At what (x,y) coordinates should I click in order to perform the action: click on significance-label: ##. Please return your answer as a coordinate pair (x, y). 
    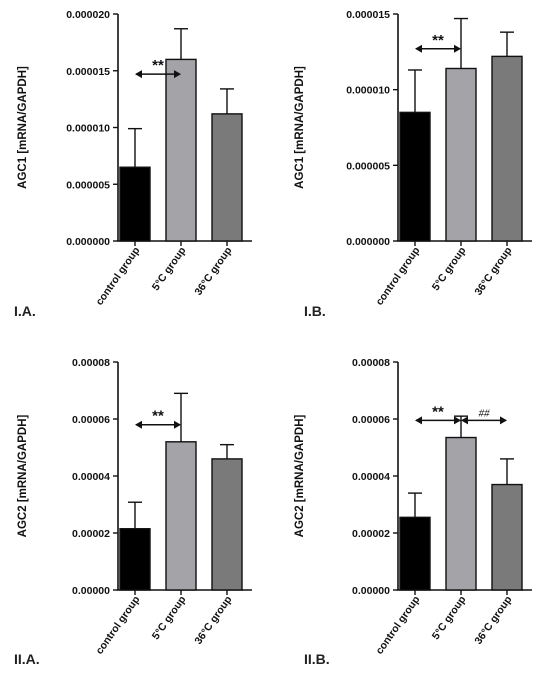
    Looking at the image, I should click on (485, 413).